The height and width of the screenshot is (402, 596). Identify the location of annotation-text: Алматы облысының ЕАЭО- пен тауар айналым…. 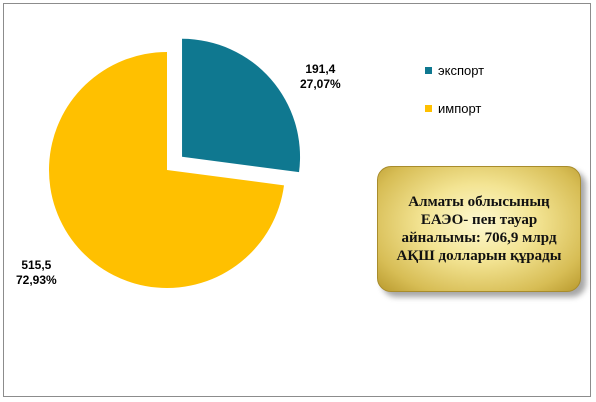
(479, 229).